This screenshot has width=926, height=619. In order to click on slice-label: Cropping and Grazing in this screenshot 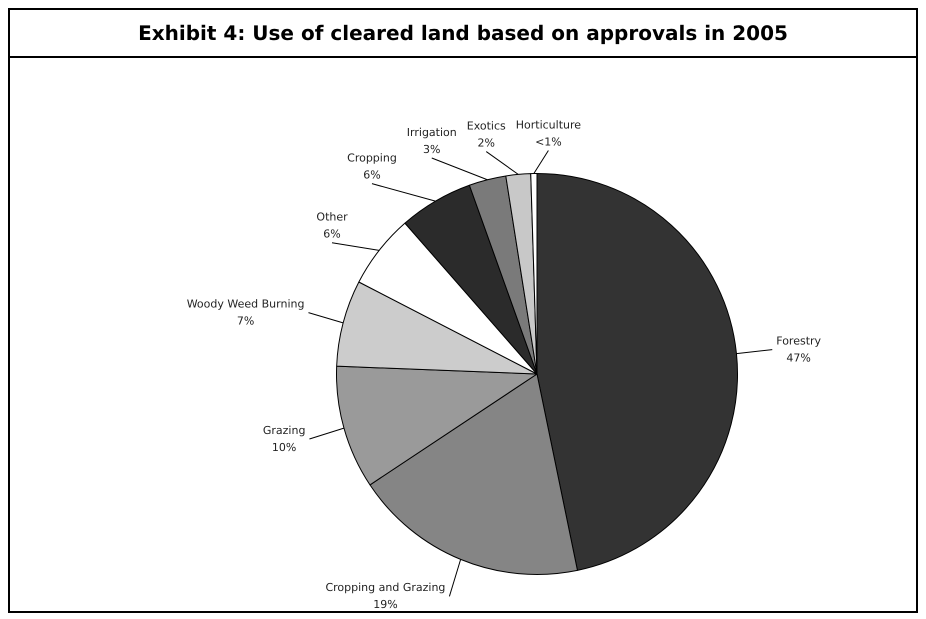, I will do `click(385, 587)`.